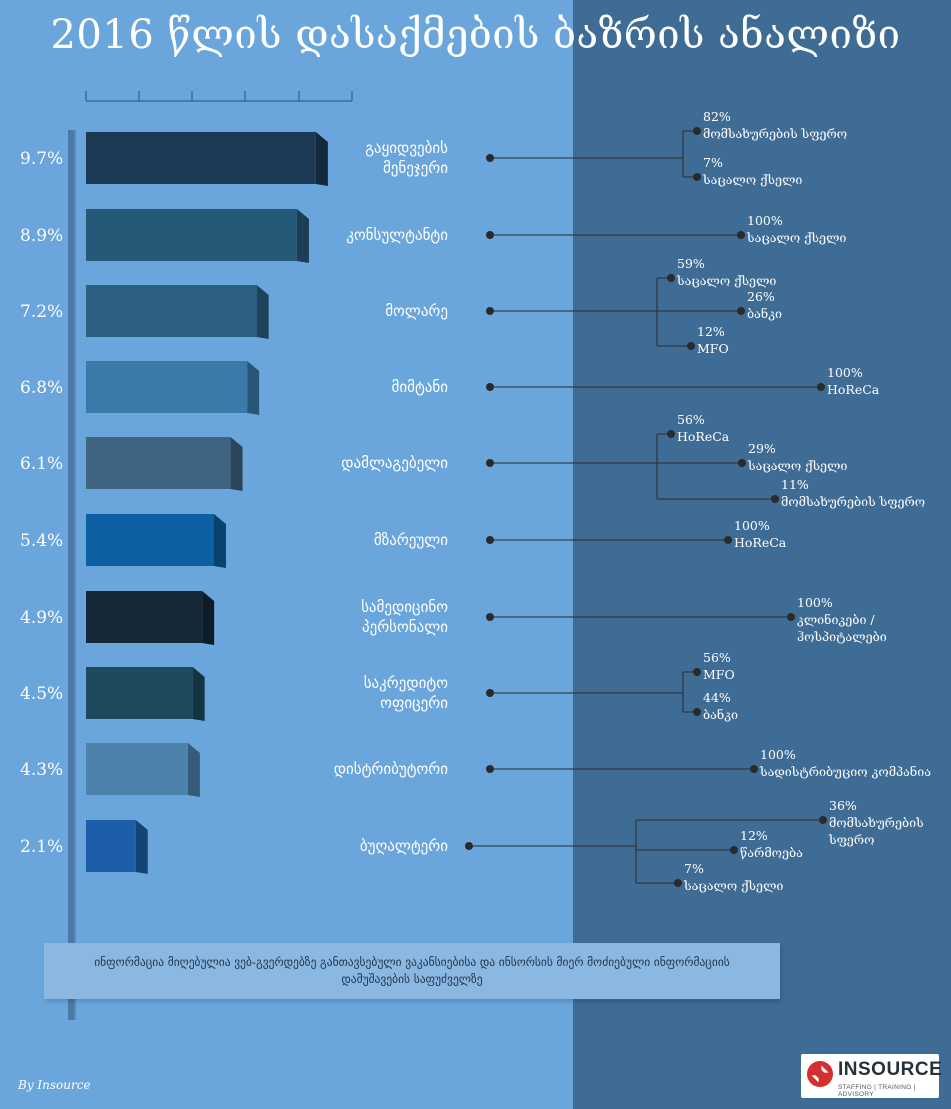 Image resolution: width=951 pixels, height=1109 pixels. I want to click on category-label: მიმტანი, so click(420, 387).